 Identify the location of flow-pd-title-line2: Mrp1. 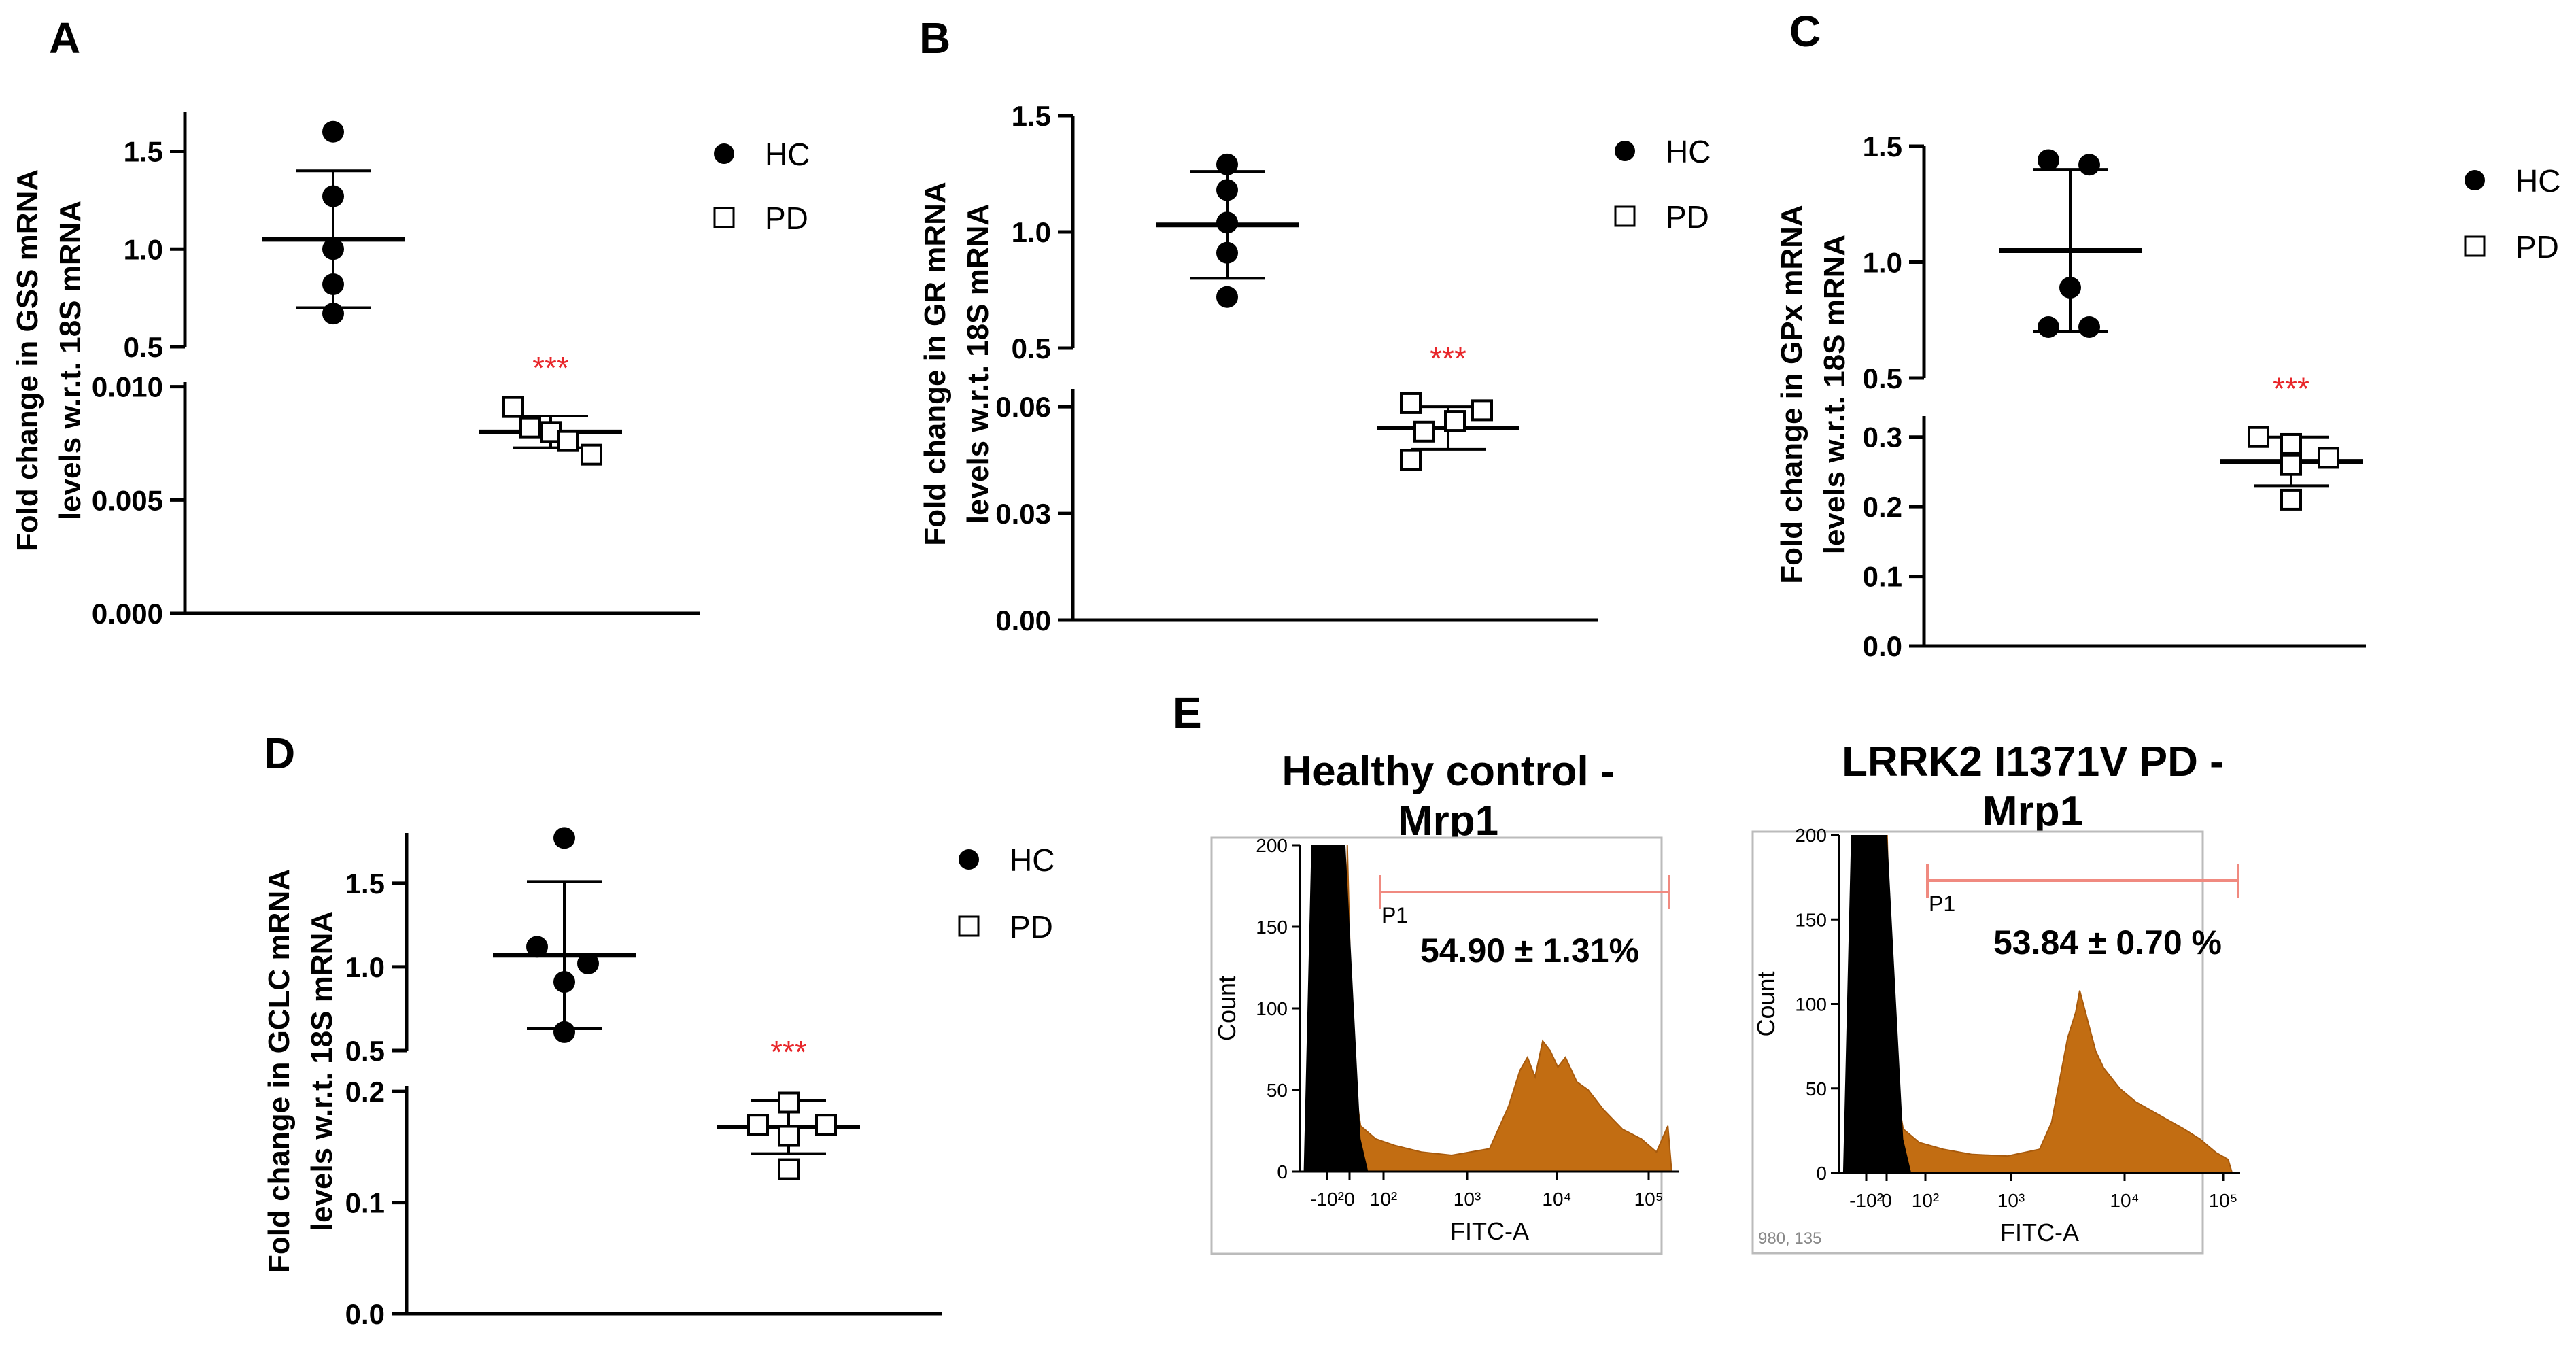
(2033, 811).